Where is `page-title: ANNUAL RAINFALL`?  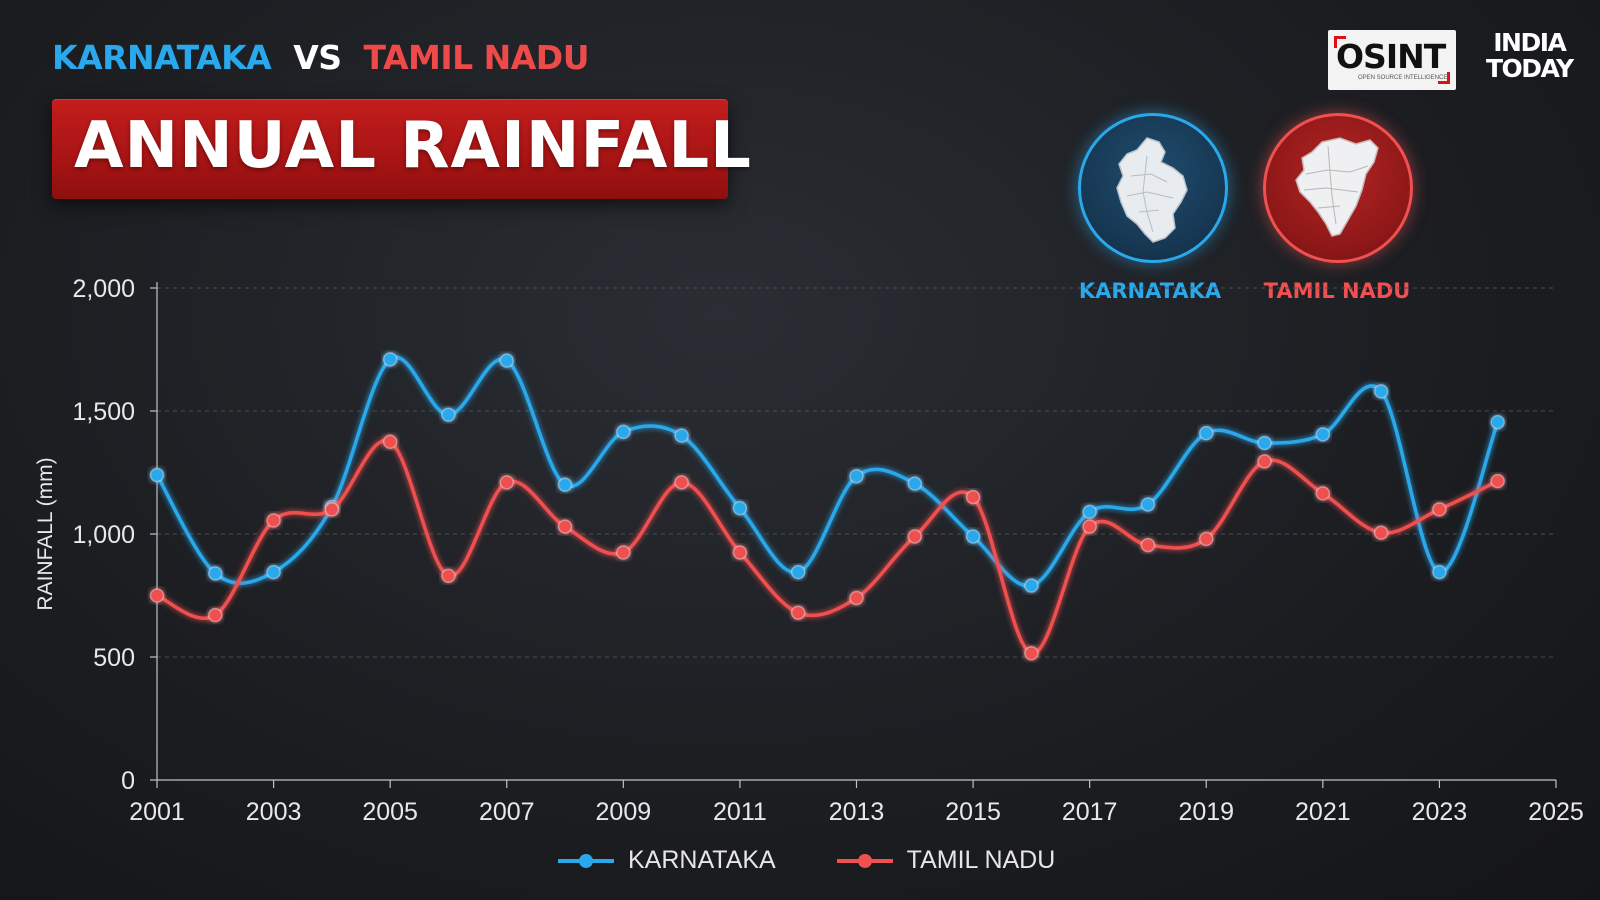 page-title: ANNUAL RAINFALL is located at coordinates (413, 146).